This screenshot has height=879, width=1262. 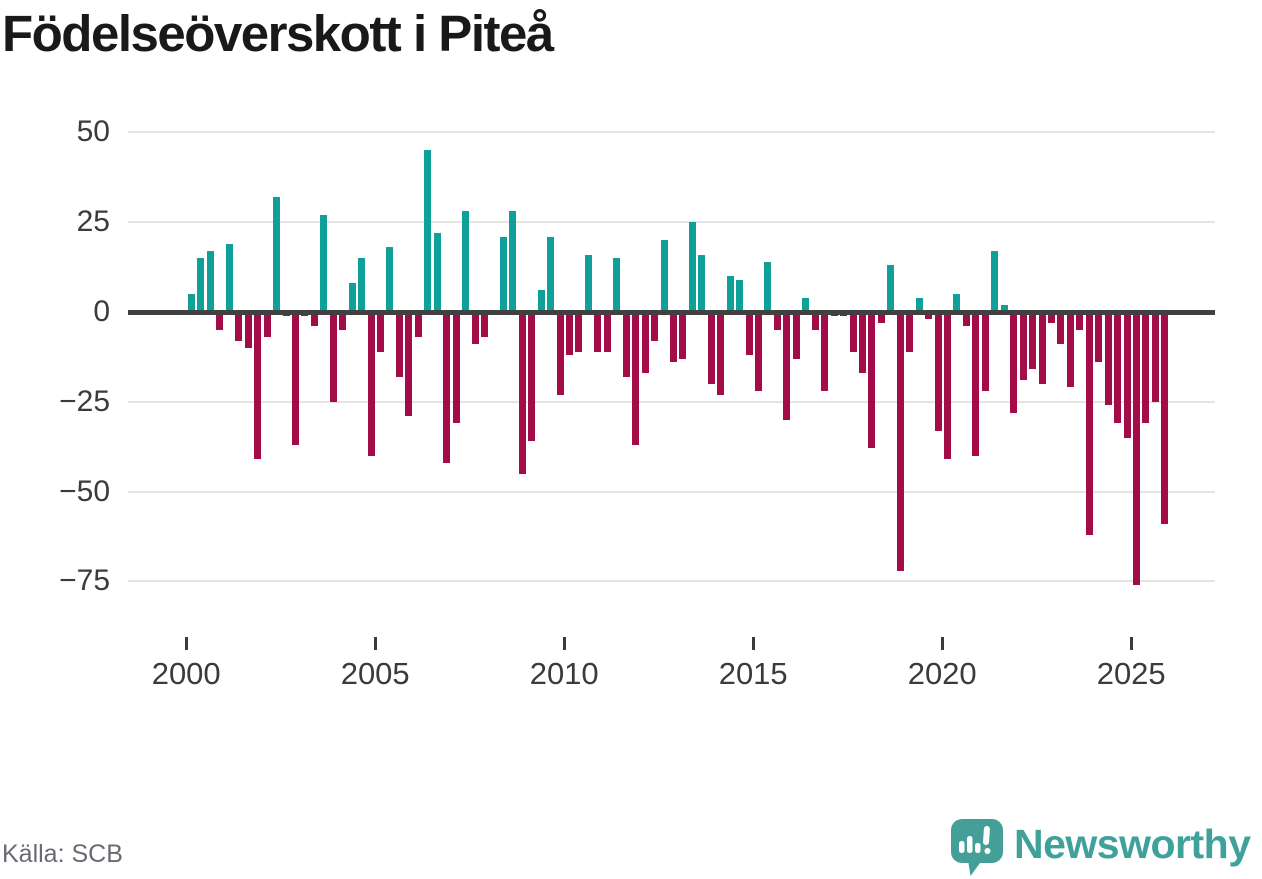 What do you see at coordinates (409, 364) in the screenshot?
I see `bar-2005-Q4` at bounding box center [409, 364].